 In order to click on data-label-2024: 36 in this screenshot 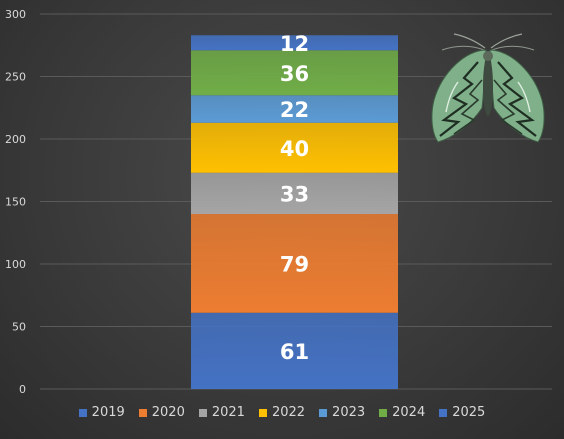, I will do `click(294, 74)`.